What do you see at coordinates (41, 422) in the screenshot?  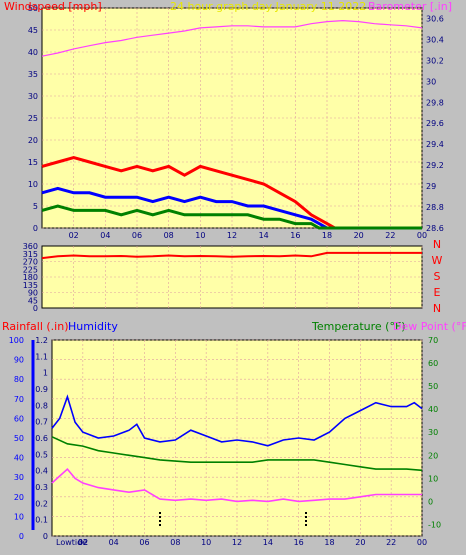 I see `y-tick-label: 0.7` at bounding box center [41, 422].